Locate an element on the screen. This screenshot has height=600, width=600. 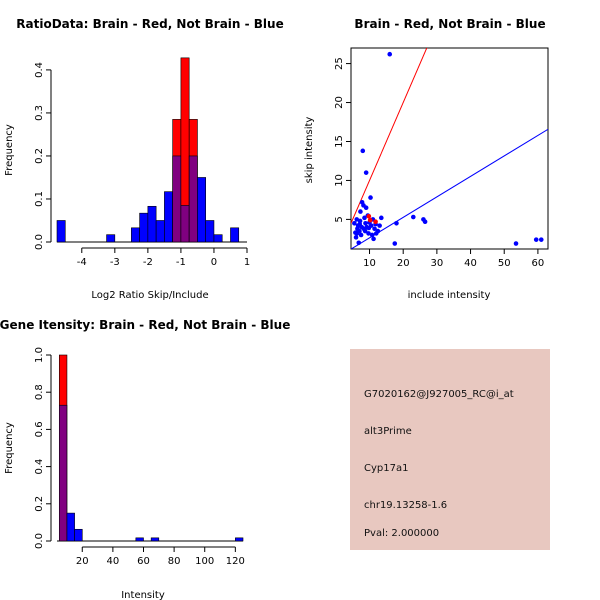
ratio-x-tick-label: 0 is located at coordinates (214, 262).